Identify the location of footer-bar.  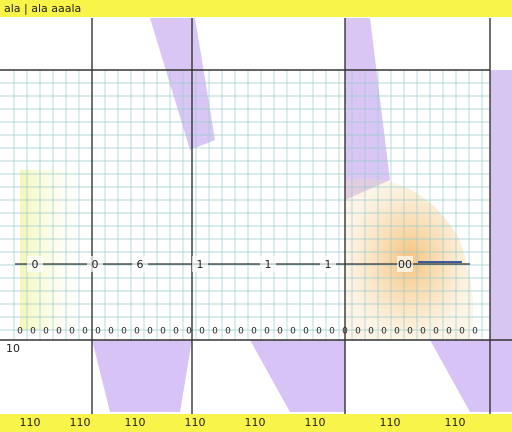
(256, 423).